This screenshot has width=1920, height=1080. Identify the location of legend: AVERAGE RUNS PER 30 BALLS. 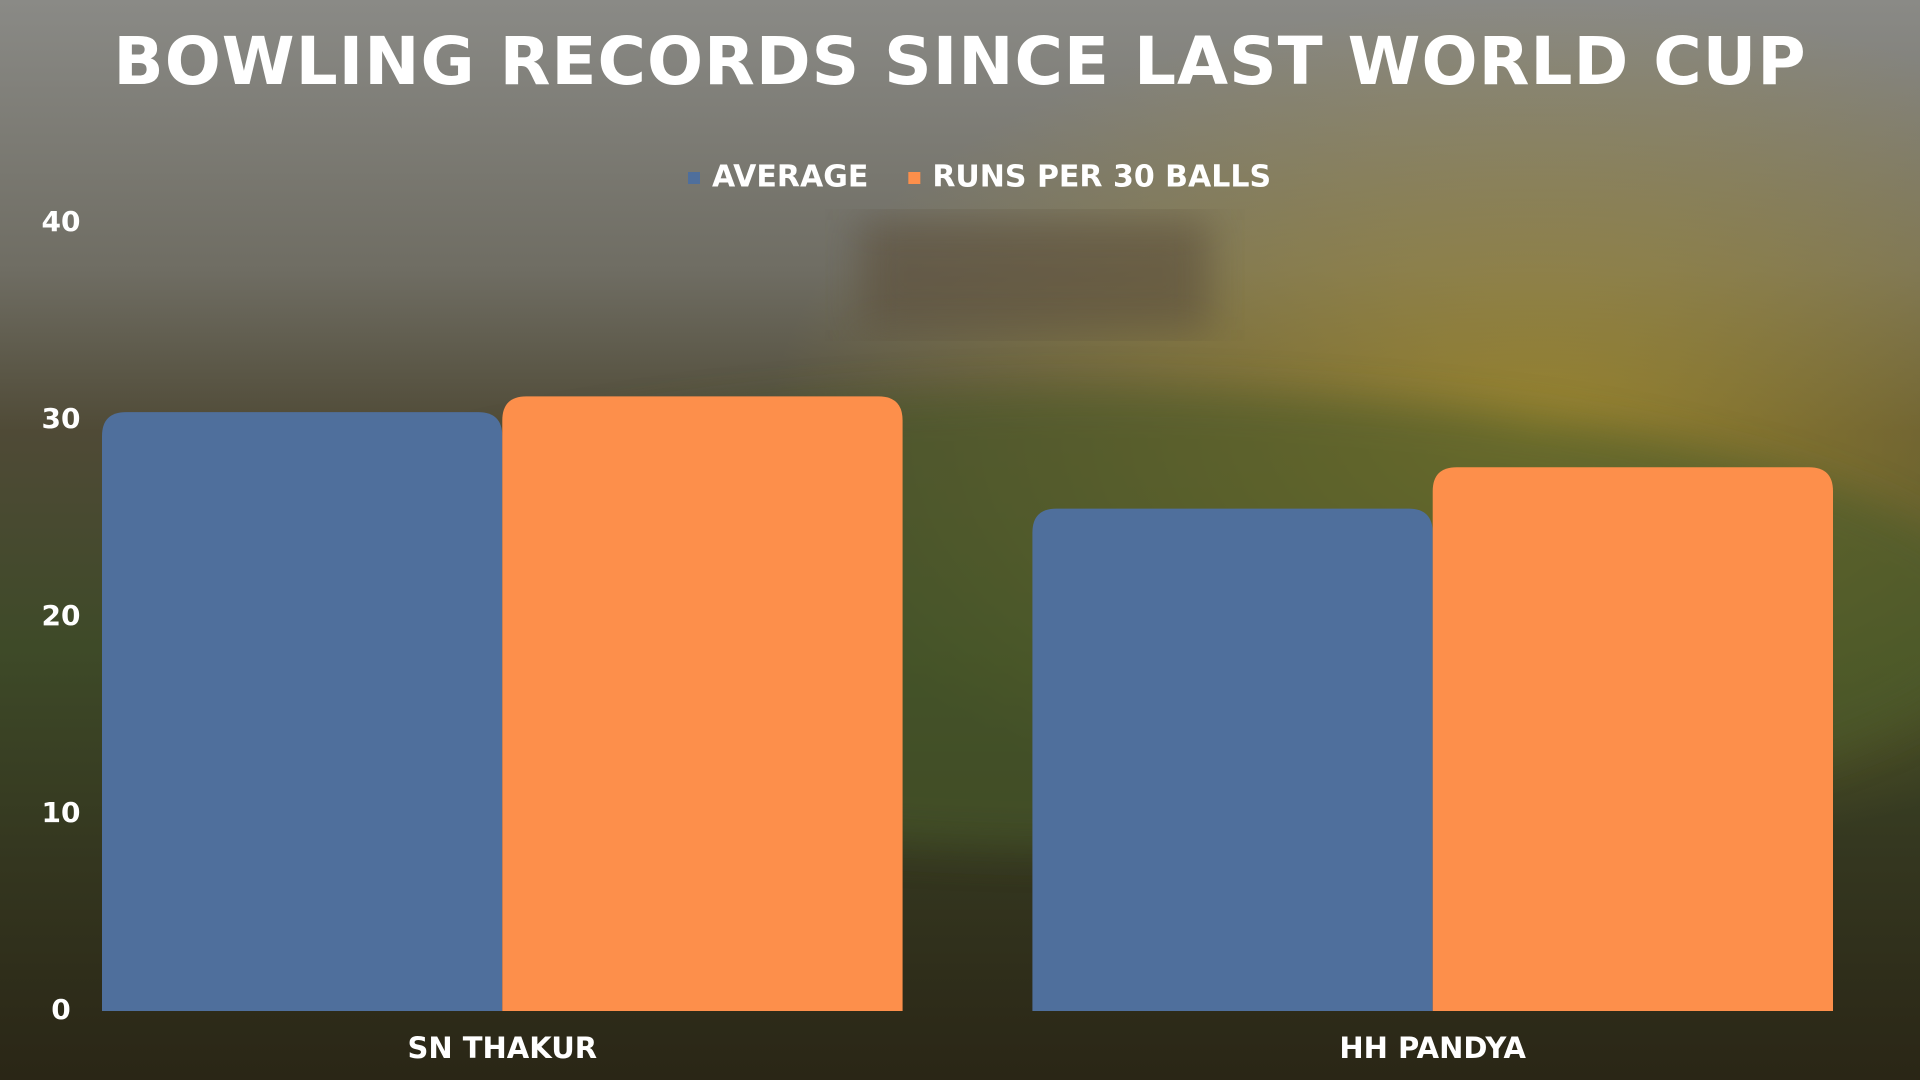
(979, 177).